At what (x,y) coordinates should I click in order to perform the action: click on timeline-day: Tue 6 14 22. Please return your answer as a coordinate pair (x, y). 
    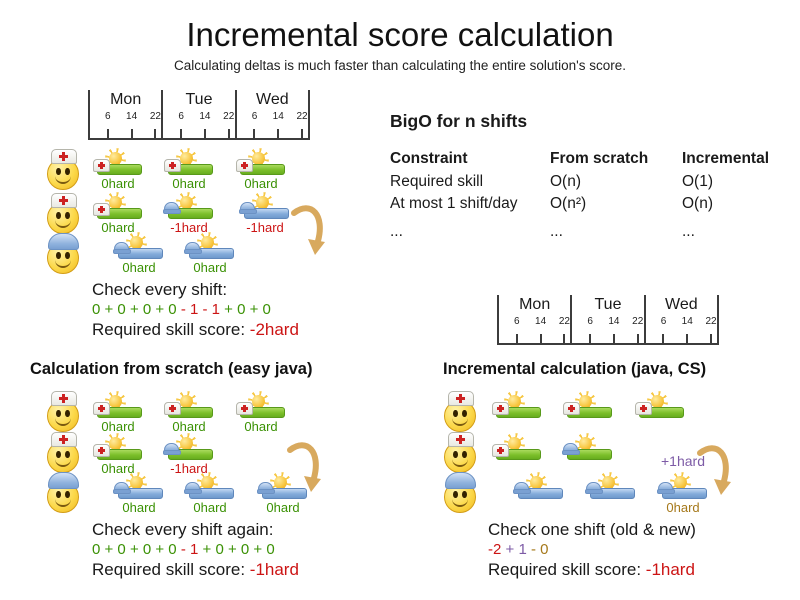
    Looking at the image, I should click on (197, 114).